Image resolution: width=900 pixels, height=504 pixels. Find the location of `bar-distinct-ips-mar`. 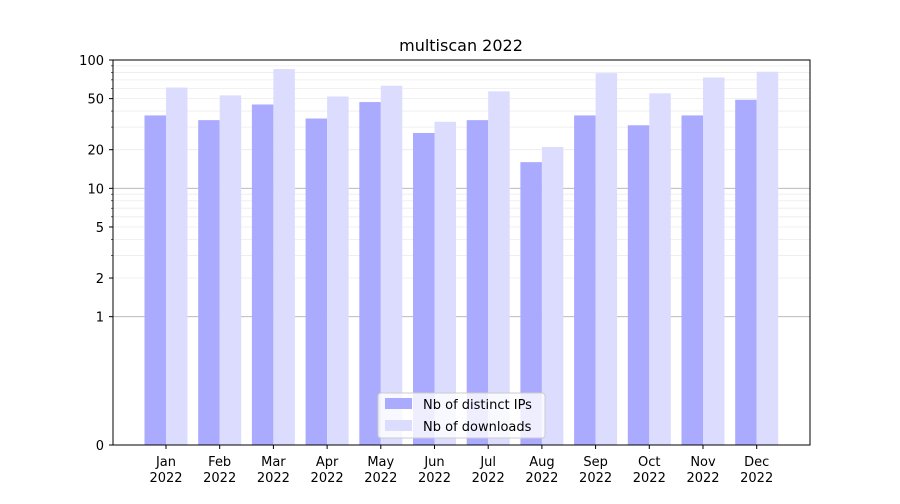

bar-distinct-ips-mar is located at coordinates (262, 274).